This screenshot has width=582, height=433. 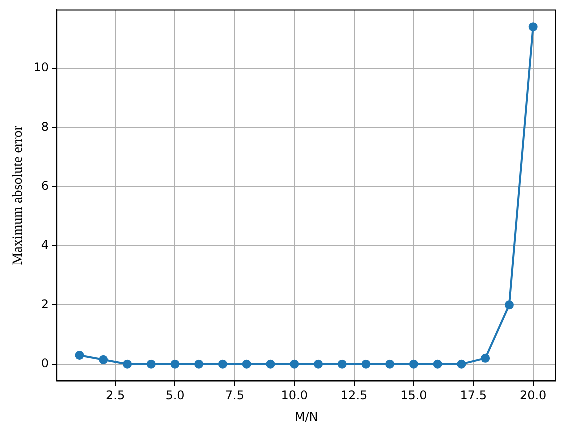 What do you see at coordinates (354, 395) in the screenshot?
I see `x-tick-label: 12.5` at bounding box center [354, 395].